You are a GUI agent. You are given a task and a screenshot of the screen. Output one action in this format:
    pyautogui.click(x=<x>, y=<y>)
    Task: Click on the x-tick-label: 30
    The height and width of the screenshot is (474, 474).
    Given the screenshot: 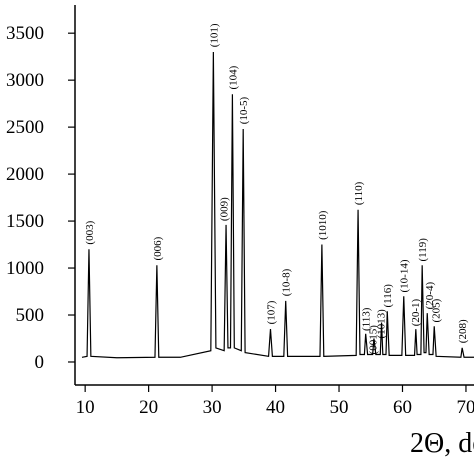 What is the action you would take?
    pyautogui.click(x=212, y=407)
    